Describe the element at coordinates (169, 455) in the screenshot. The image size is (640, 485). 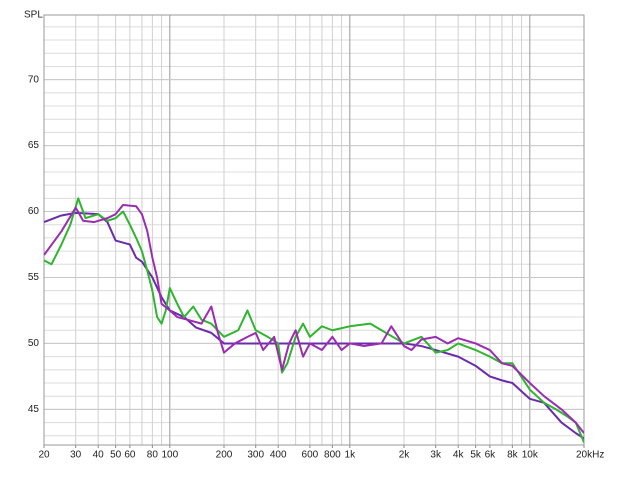
I see `x-tick-label: 100` at that location.